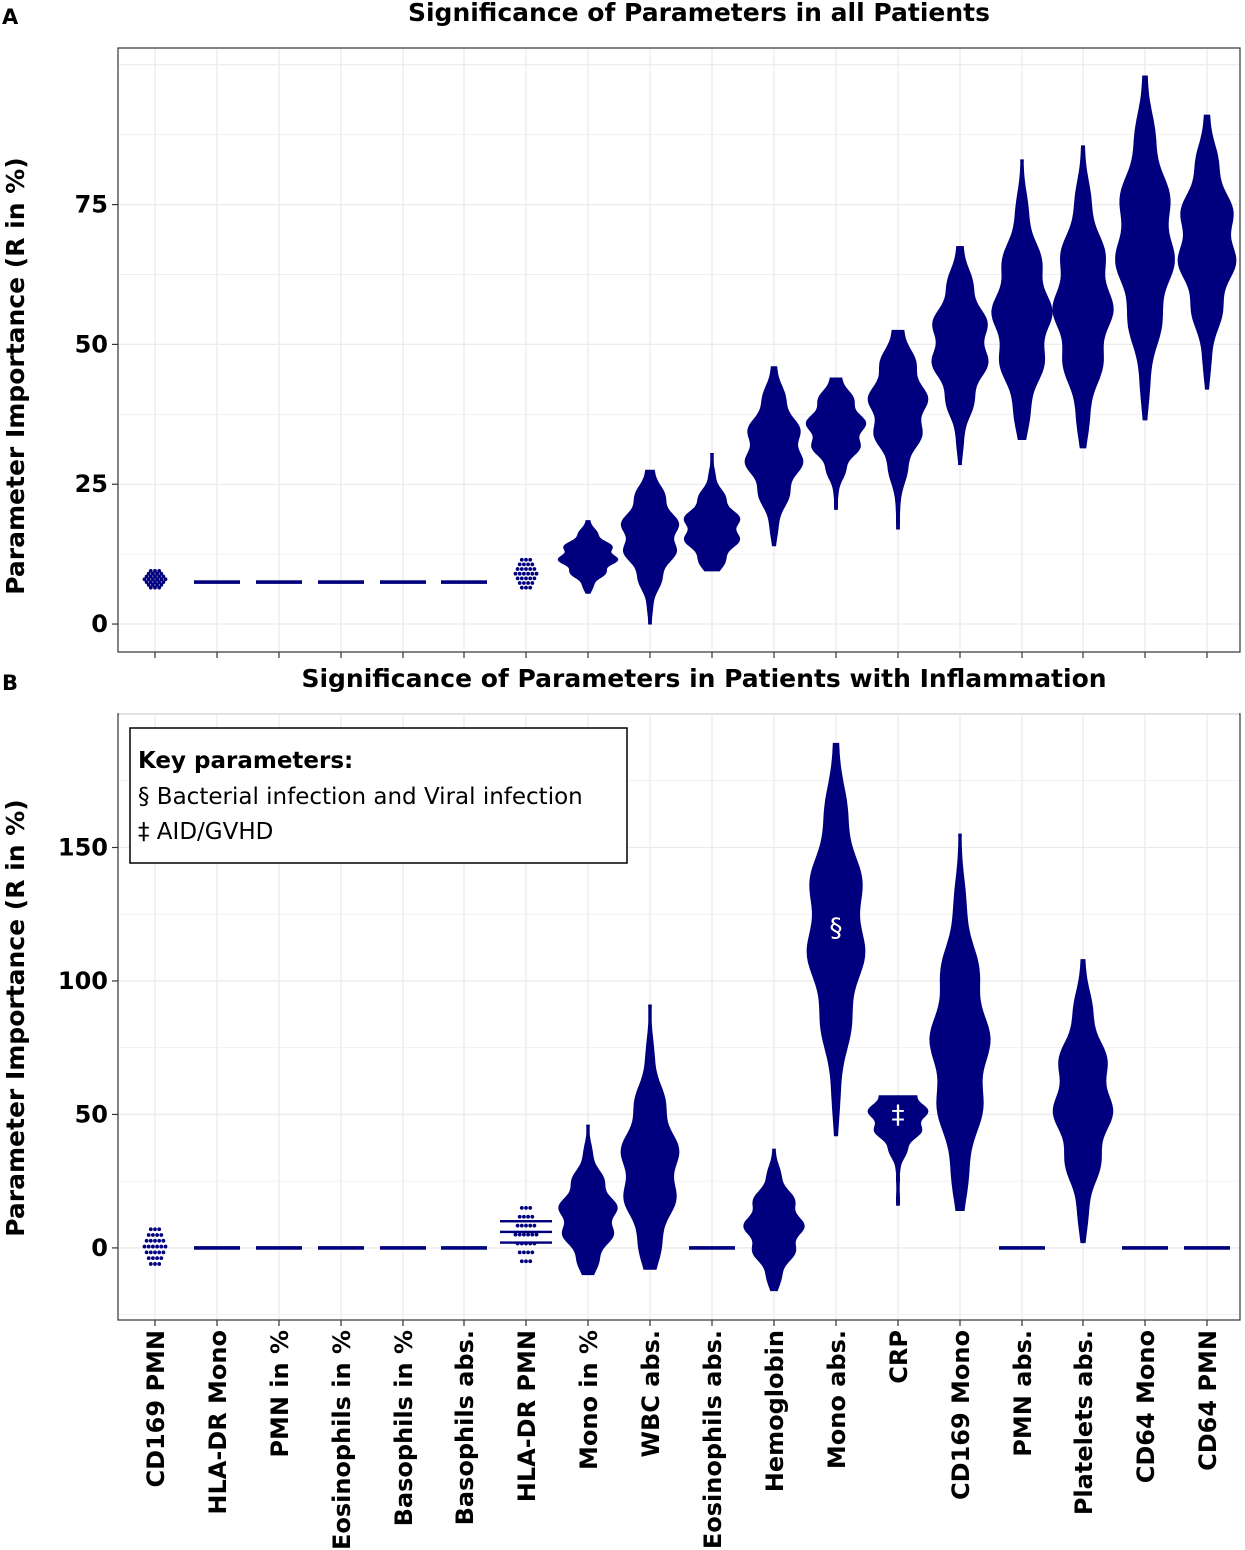  Describe the element at coordinates (526, 1234) in the screenshot. I see `violin-b-hla-dr-pmn` at that location.